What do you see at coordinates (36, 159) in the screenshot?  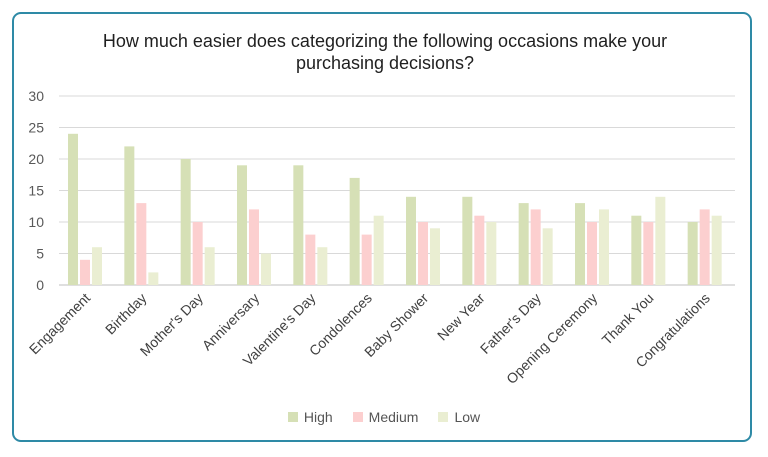 I see `y-tick-label: 20` at bounding box center [36, 159].